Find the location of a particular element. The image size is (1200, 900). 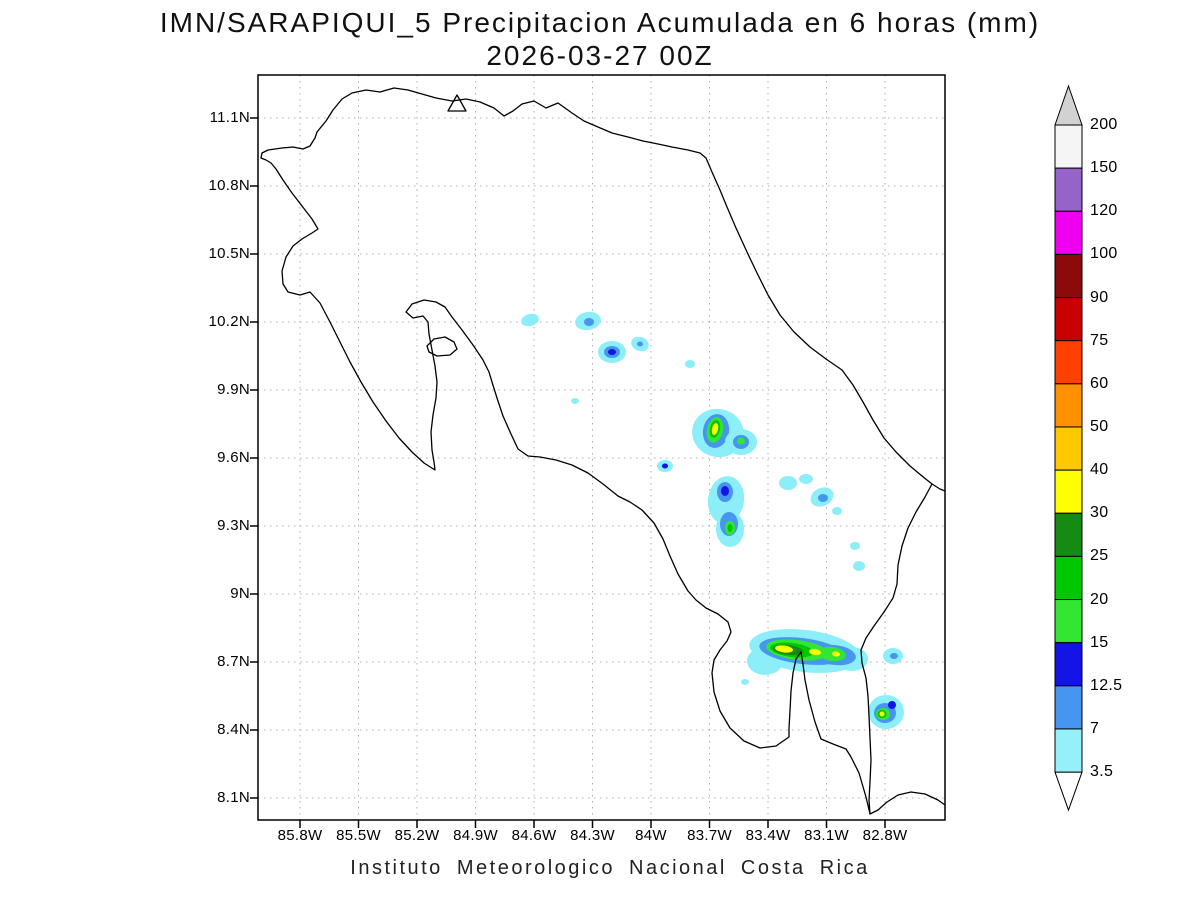

lake-island-outline is located at coordinates (457, 103).